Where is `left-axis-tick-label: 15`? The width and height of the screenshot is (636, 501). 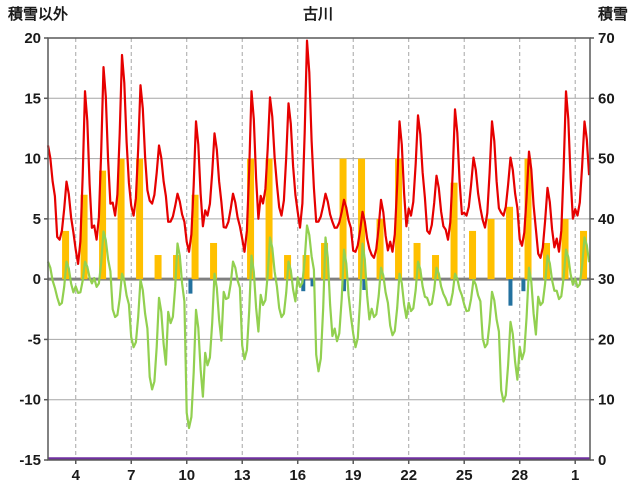 left-axis-tick-label: 15 is located at coordinates (32, 98).